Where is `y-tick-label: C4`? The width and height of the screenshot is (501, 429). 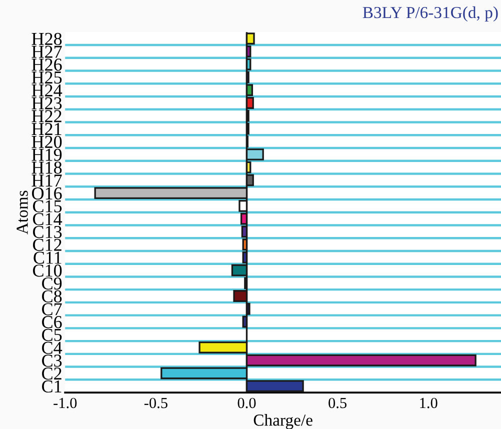 y-tick-label: C4 is located at coordinates (52, 348).